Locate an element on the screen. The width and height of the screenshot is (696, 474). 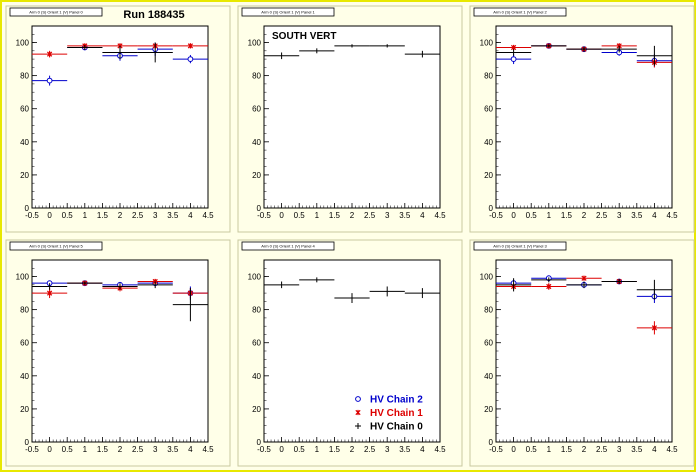
panel-title: Arm 0 (S) Orient 1 (V) Panel 4 is located at coordinates (288, 245).